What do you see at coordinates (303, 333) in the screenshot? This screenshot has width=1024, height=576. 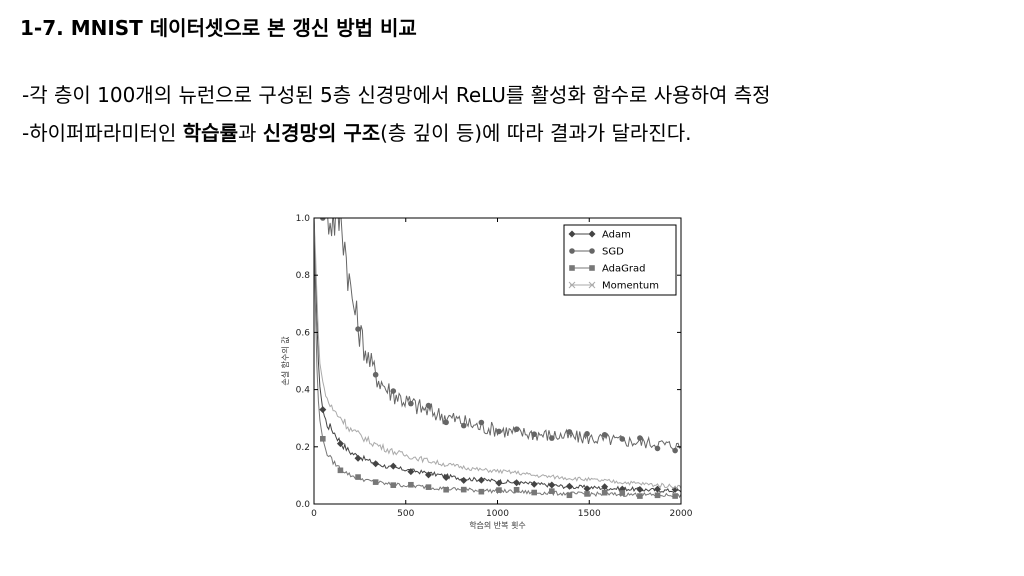 I see `y-tick-label: 0.6` at bounding box center [303, 333].